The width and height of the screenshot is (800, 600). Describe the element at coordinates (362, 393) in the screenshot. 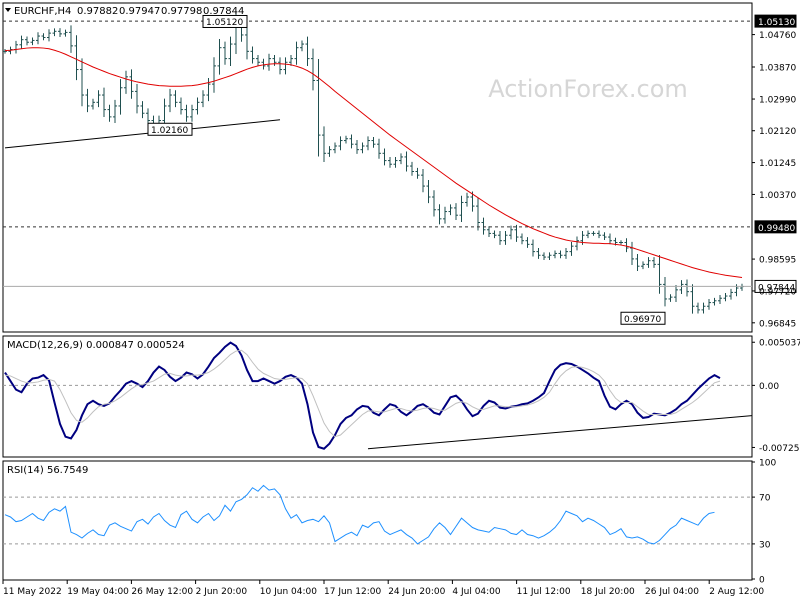

I see `macd-signal-line` at that location.